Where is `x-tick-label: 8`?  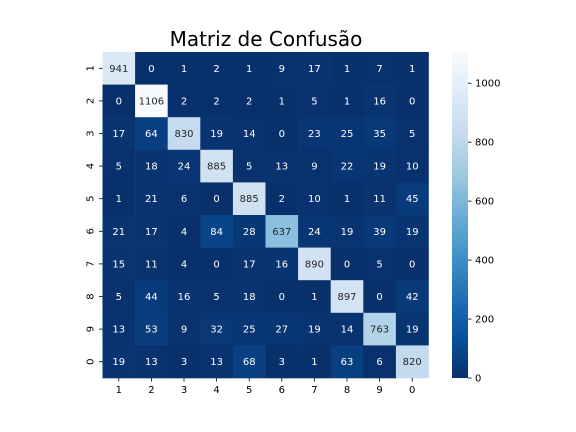
x-tick-label: 8 is located at coordinates (347, 390).